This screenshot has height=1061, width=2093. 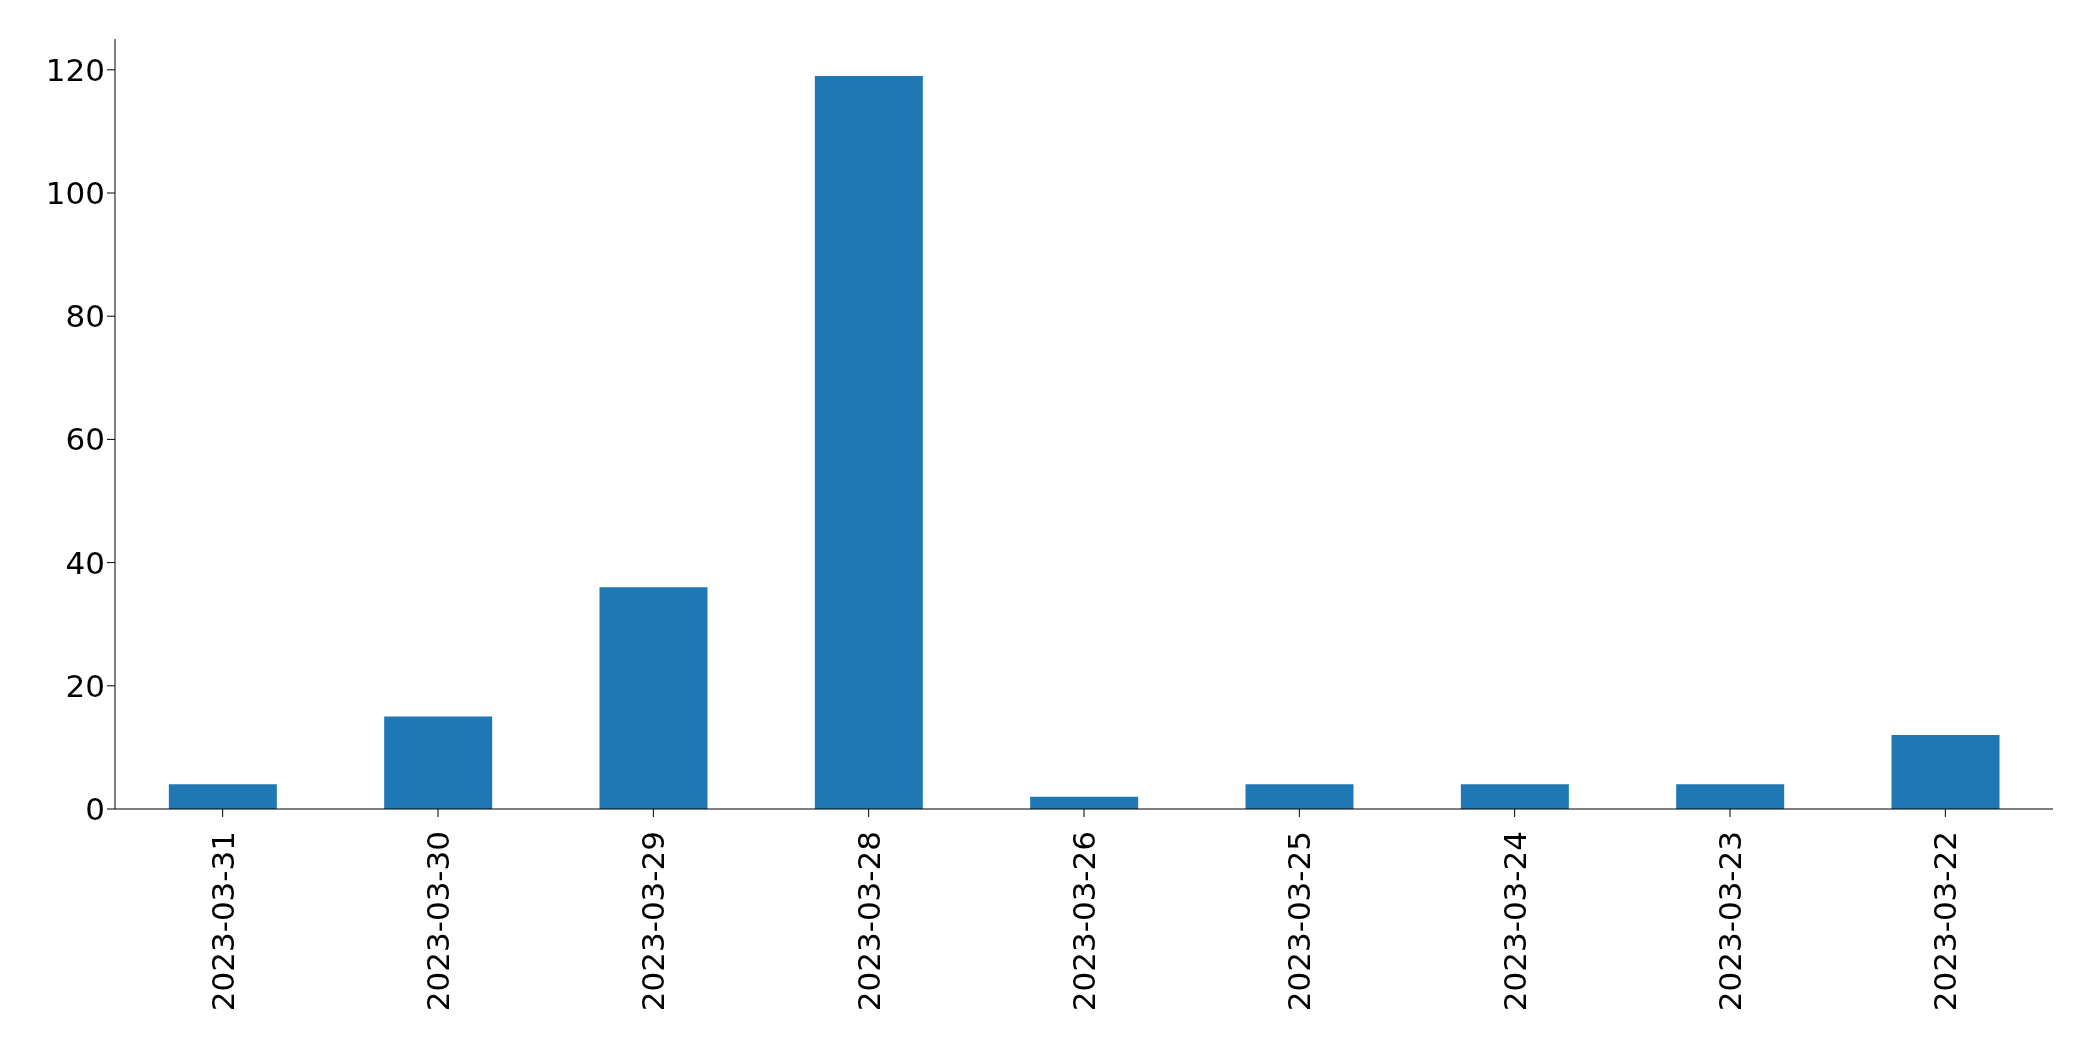 What do you see at coordinates (438, 921) in the screenshot?
I see `x-tick-label: 2023-03-30` at bounding box center [438, 921].